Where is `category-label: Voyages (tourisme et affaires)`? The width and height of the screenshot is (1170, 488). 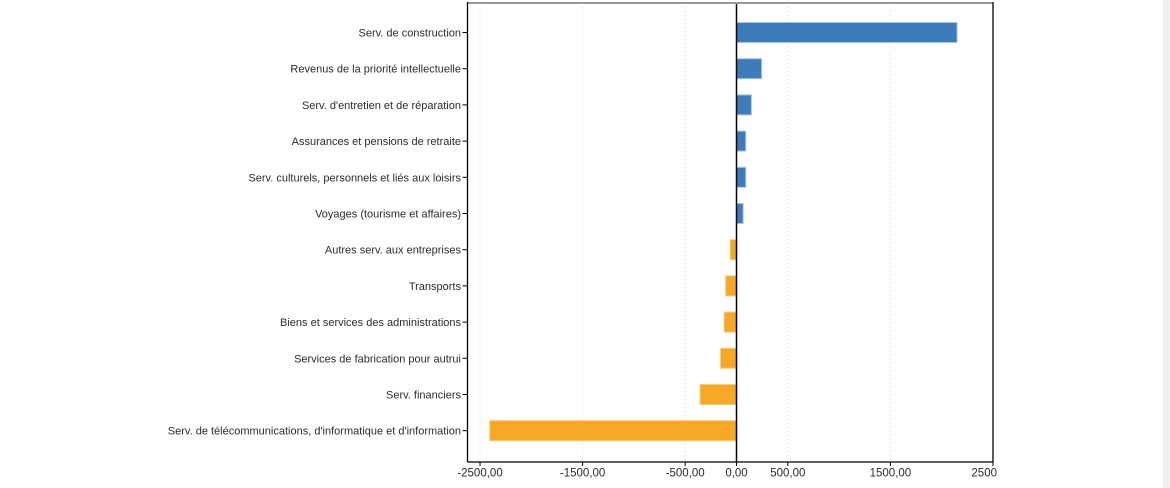 category-label: Voyages (tourisme et affaires) is located at coordinates (388, 215).